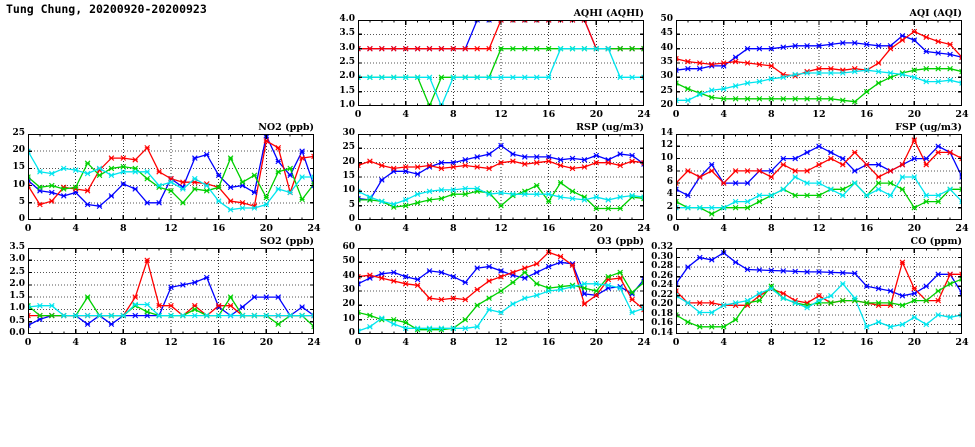 The width and height of the screenshot is (975, 447). Describe the element at coordinates (171, 291) in the screenshot. I see `plot-area-so2` at that location.